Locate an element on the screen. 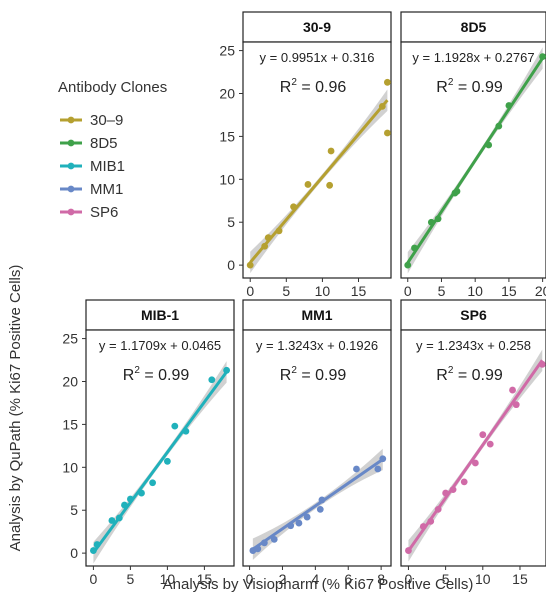 The height and width of the screenshot is (596, 546). x-tick-label: 8 is located at coordinates (381, 579).